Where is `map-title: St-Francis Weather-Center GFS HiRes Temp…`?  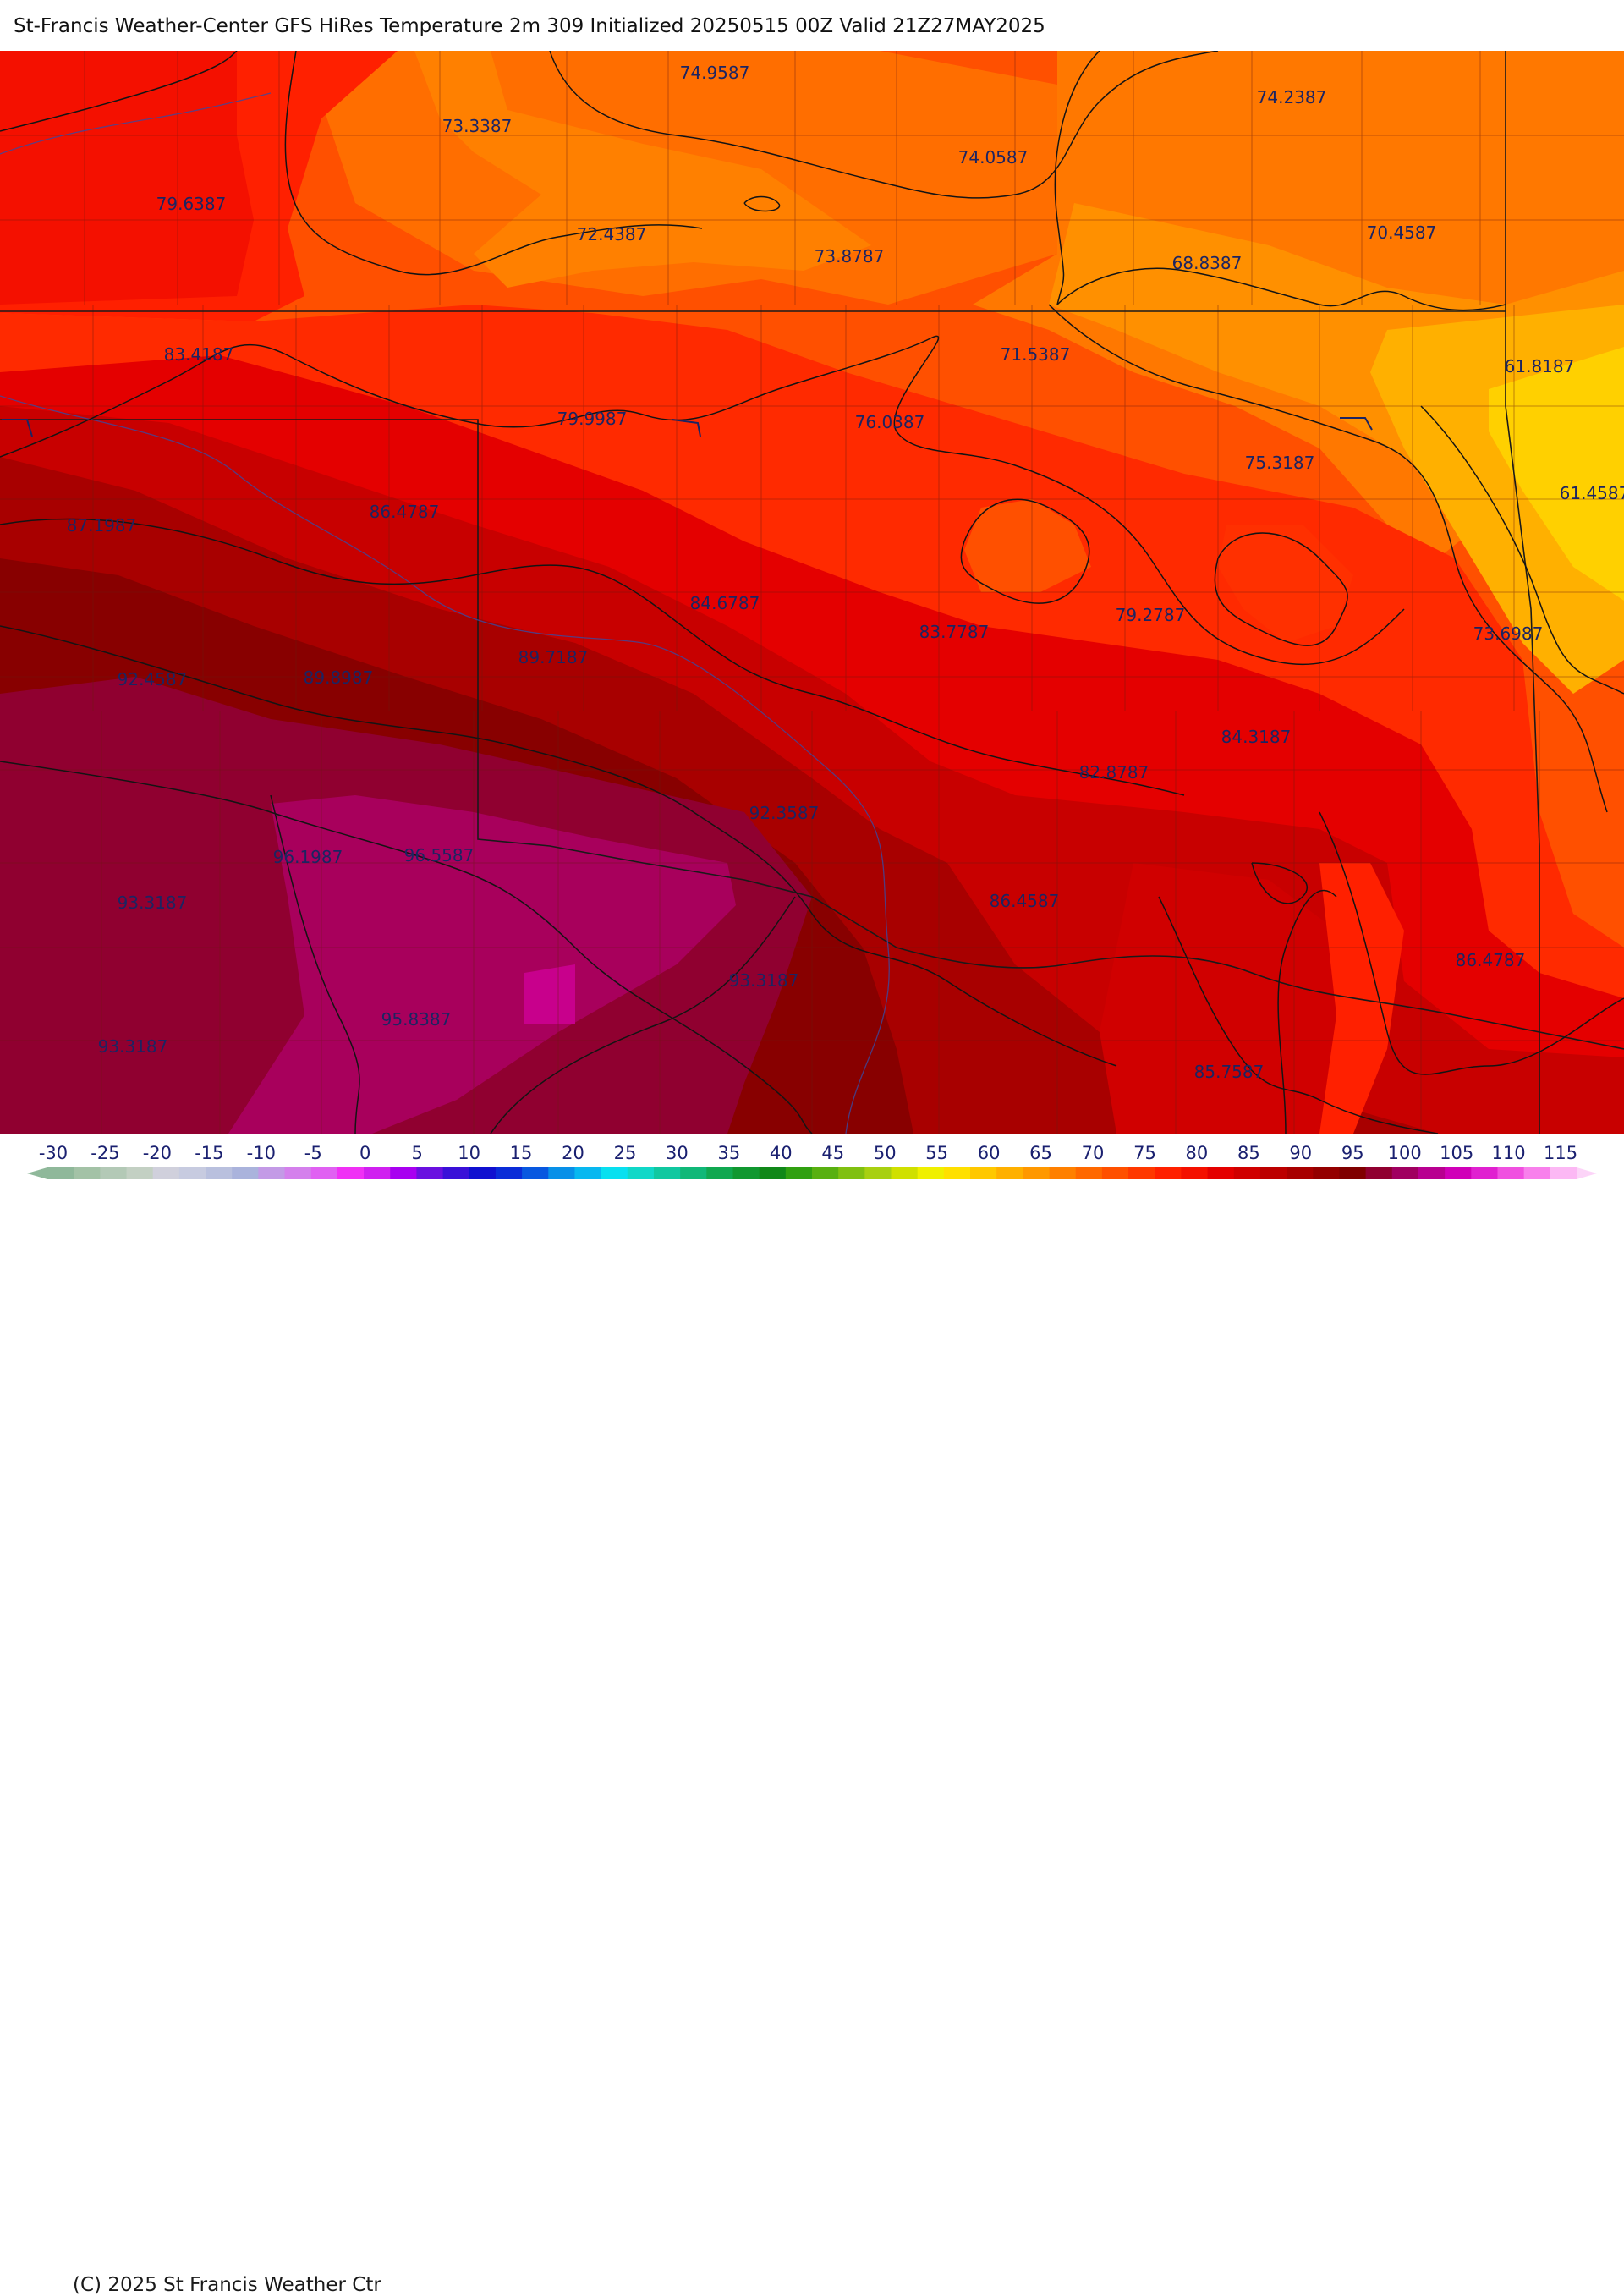
map-title: St-Francis Weather-Center GFS HiRes Temp… is located at coordinates (530, 26).